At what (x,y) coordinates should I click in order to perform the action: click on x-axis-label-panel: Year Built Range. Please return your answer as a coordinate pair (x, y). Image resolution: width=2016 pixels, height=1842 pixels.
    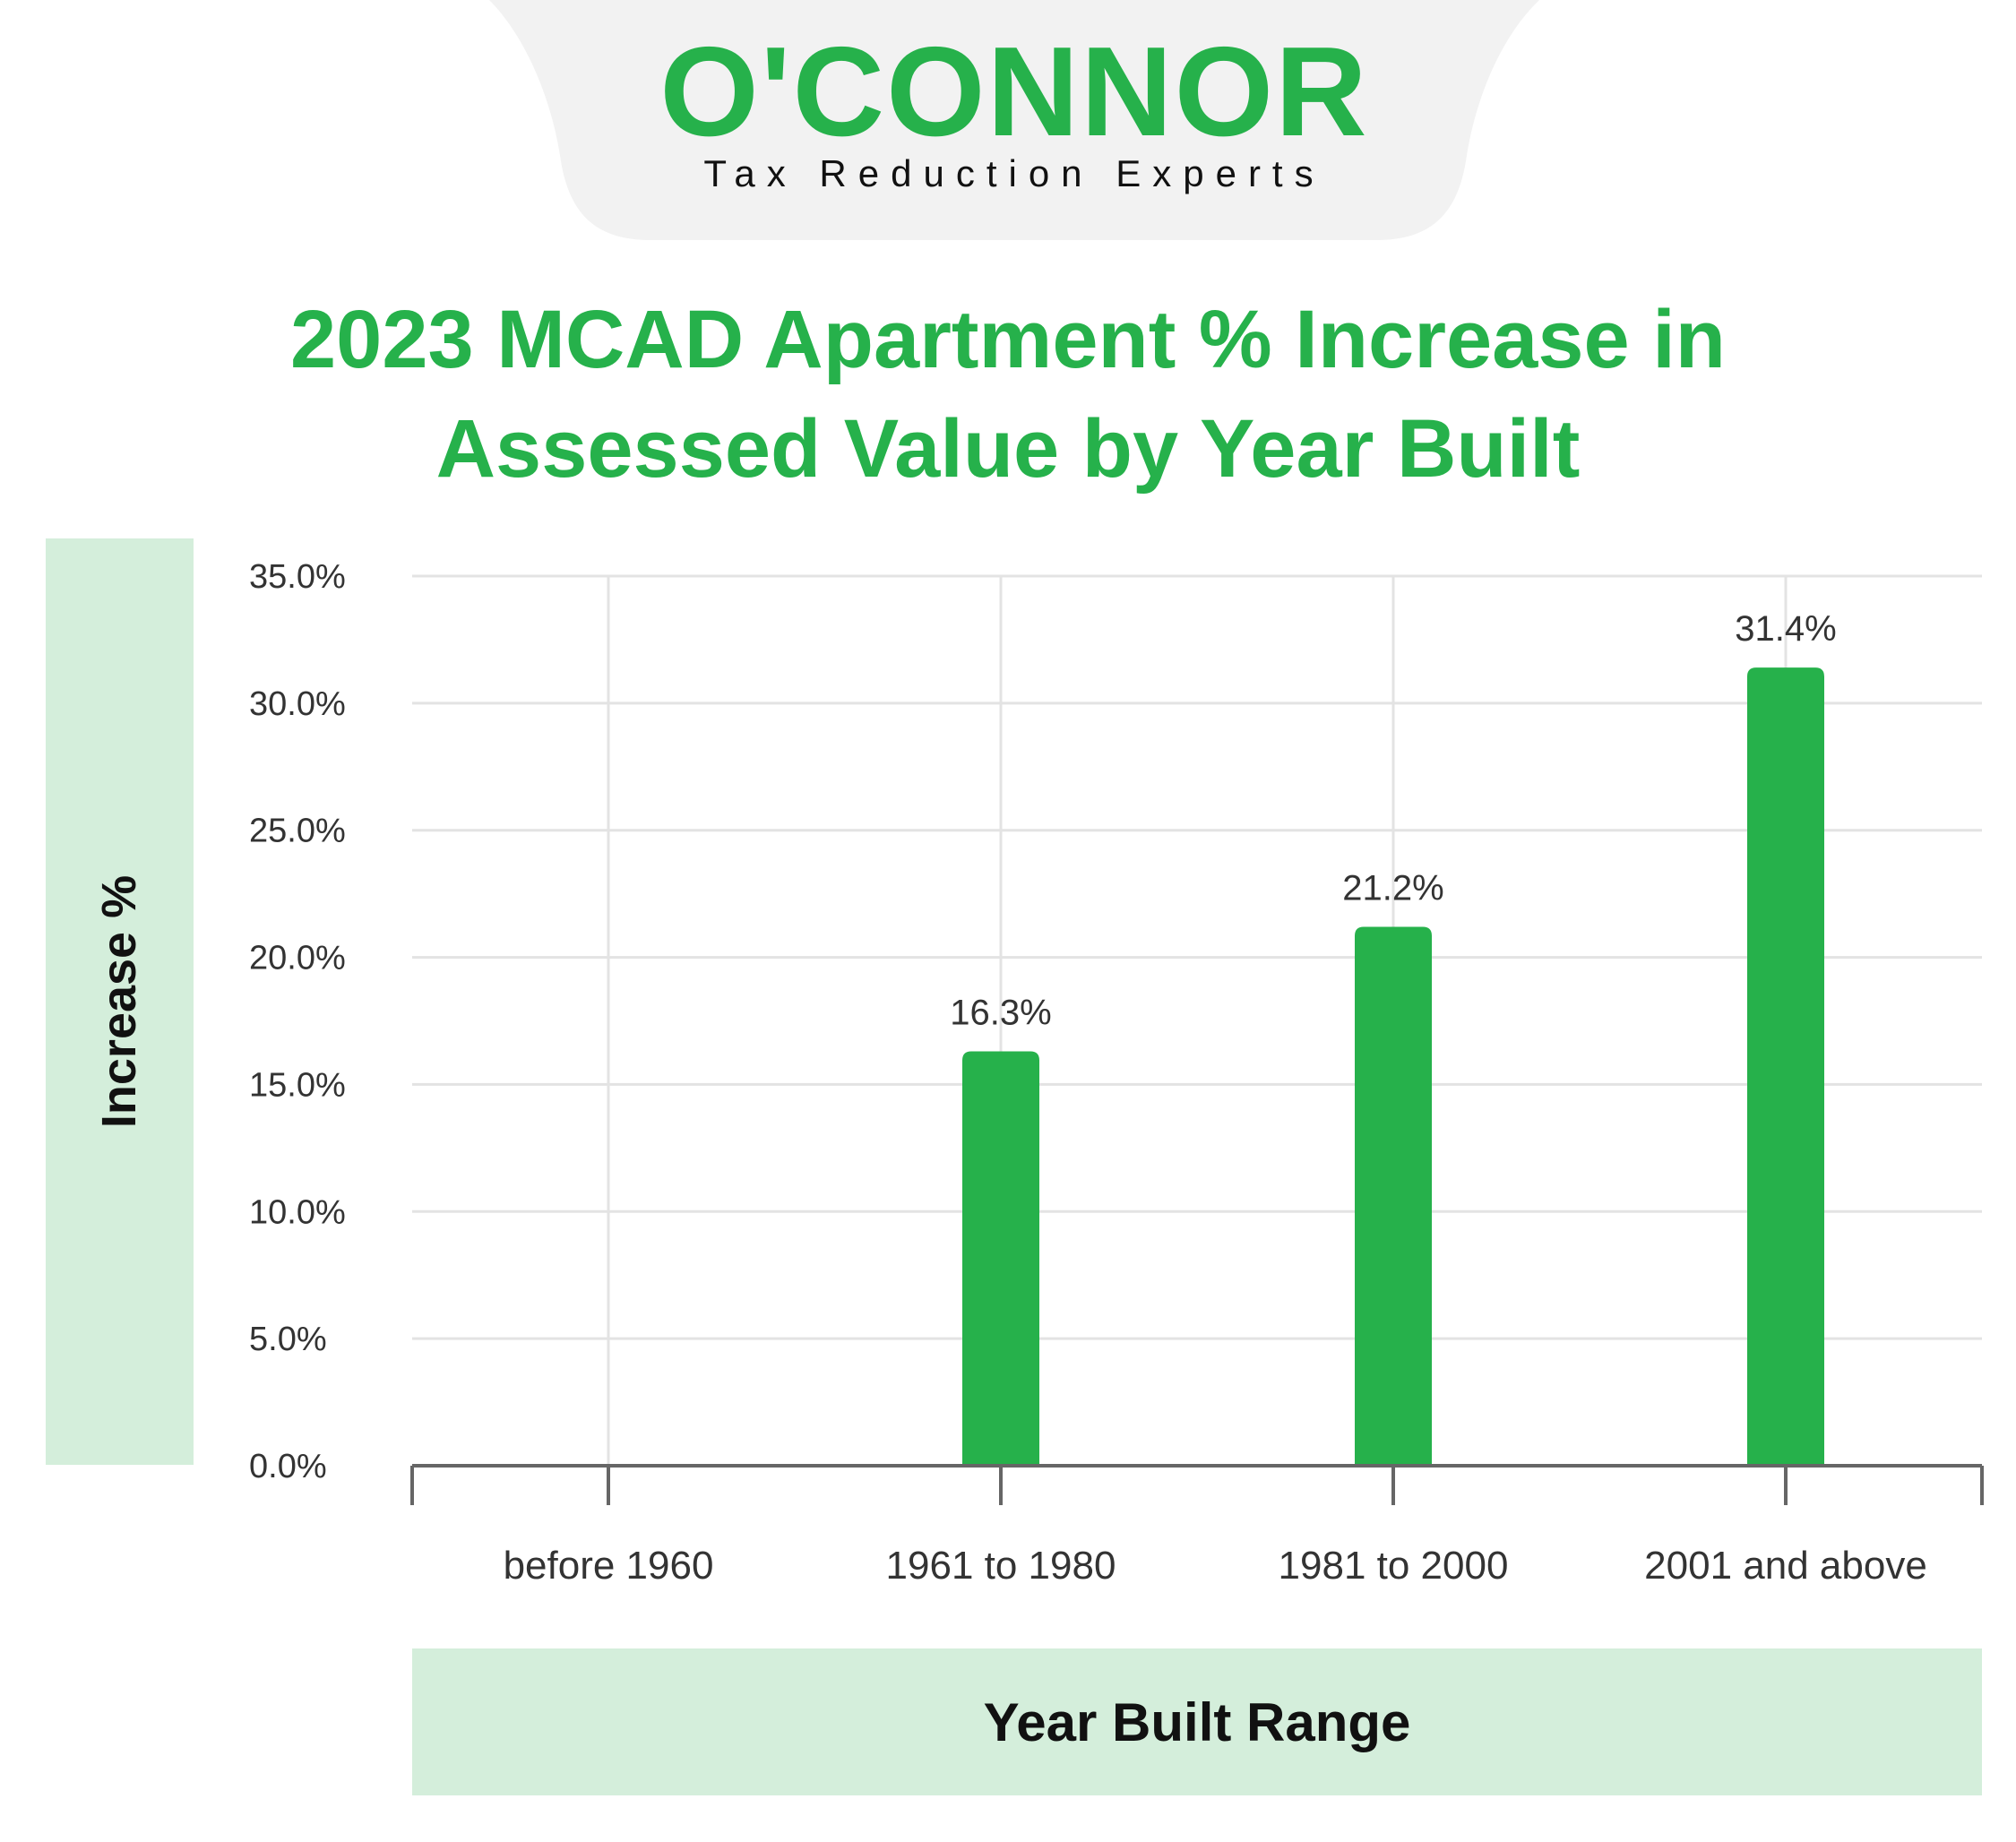
    Looking at the image, I should click on (1197, 1722).